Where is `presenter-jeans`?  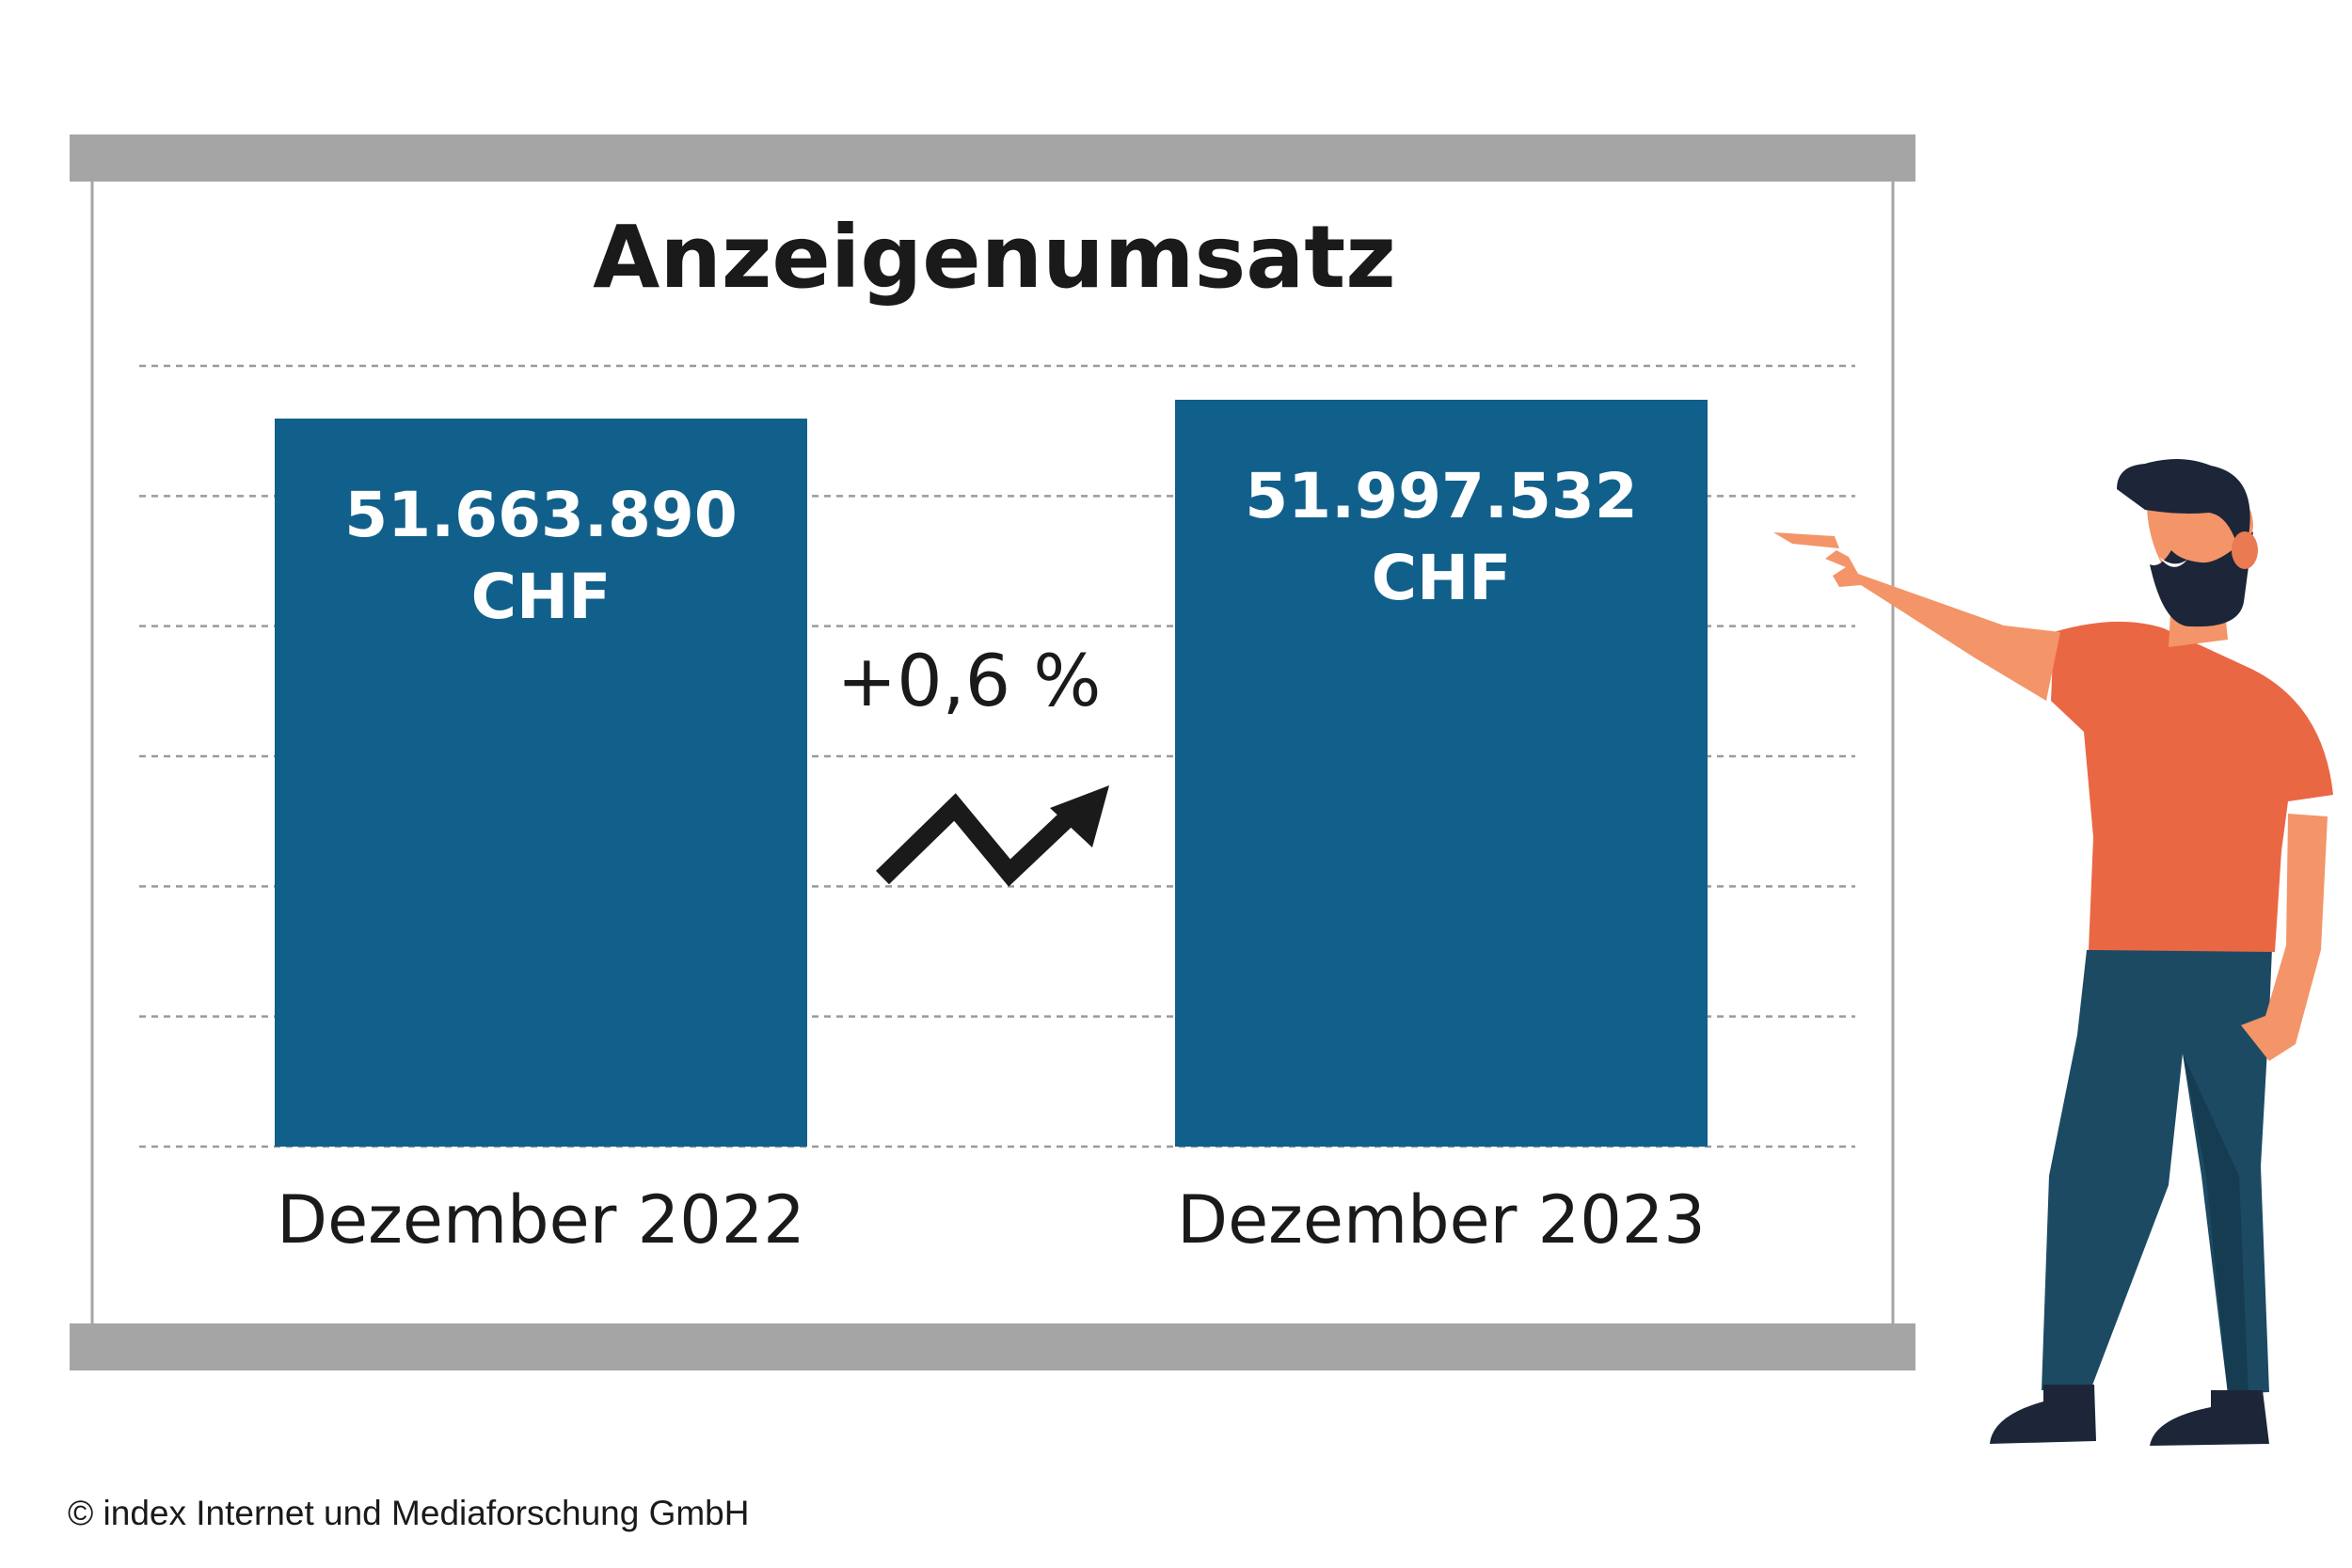 presenter-jeans is located at coordinates (2157, 1171).